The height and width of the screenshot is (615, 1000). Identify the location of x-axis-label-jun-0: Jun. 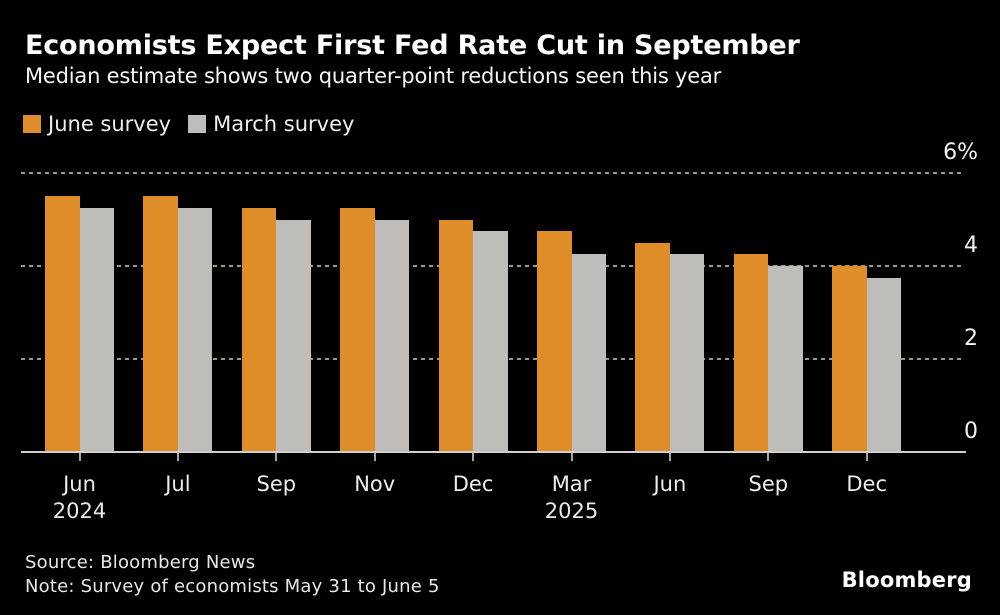
(79, 484).